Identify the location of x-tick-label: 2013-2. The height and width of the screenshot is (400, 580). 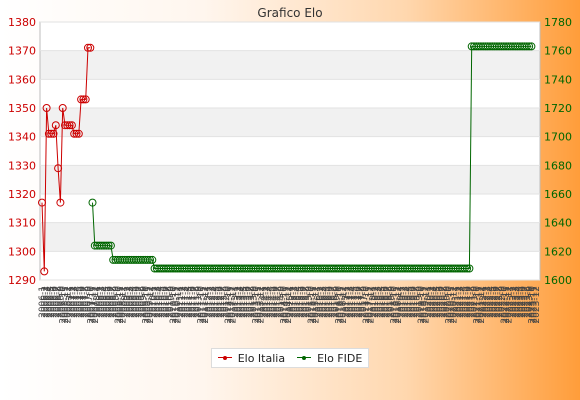
(238, 302).